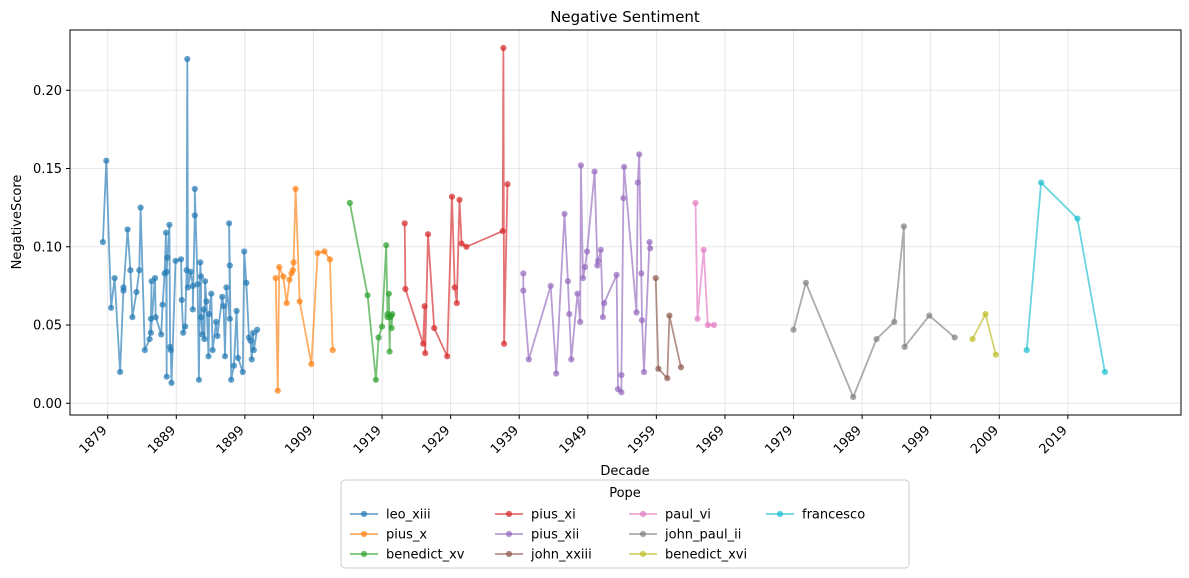 The width and height of the screenshot is (1189, 578). What do you see at coordinates (47, 247) in the screenshot?
I see `y-tick-label: 0.10` at bounding box center [47, 247].